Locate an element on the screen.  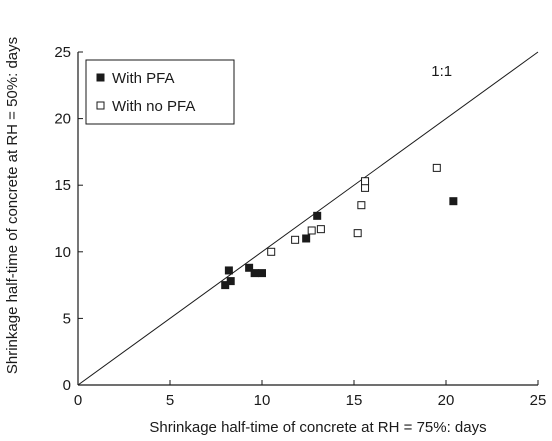
legend: With PFA With no PFA is located at coordinates (160, 92).